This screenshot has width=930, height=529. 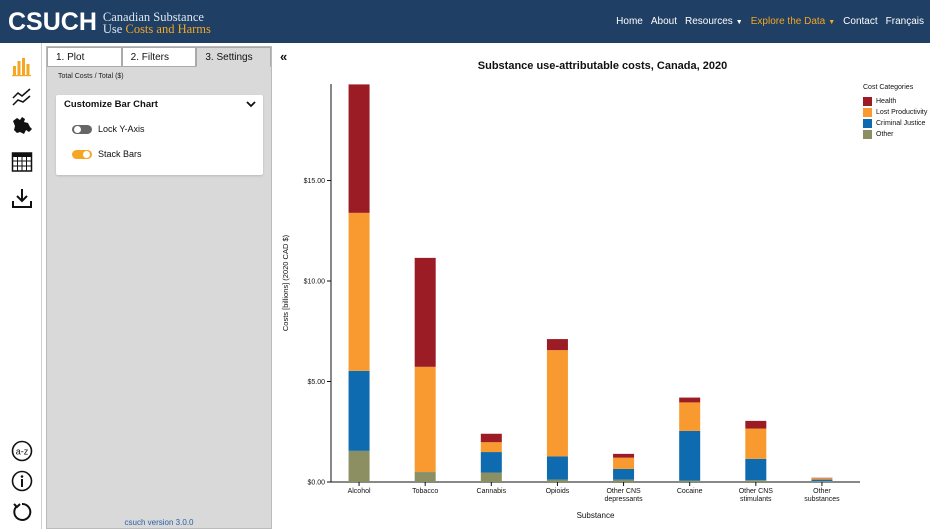 I want to click on x-tick-label: Tobacco, so click(x=425, y=491).